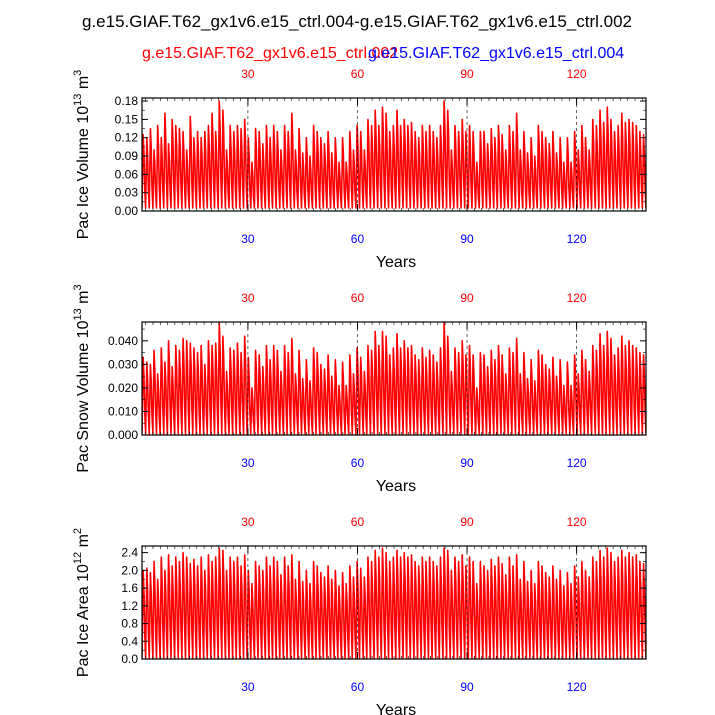 The image size is (715, 715). I want to click on legend-label-ctrl-004: g.e15.GIAF.T62_gx1v6.e15_ctrl.004, so click(496, 53).